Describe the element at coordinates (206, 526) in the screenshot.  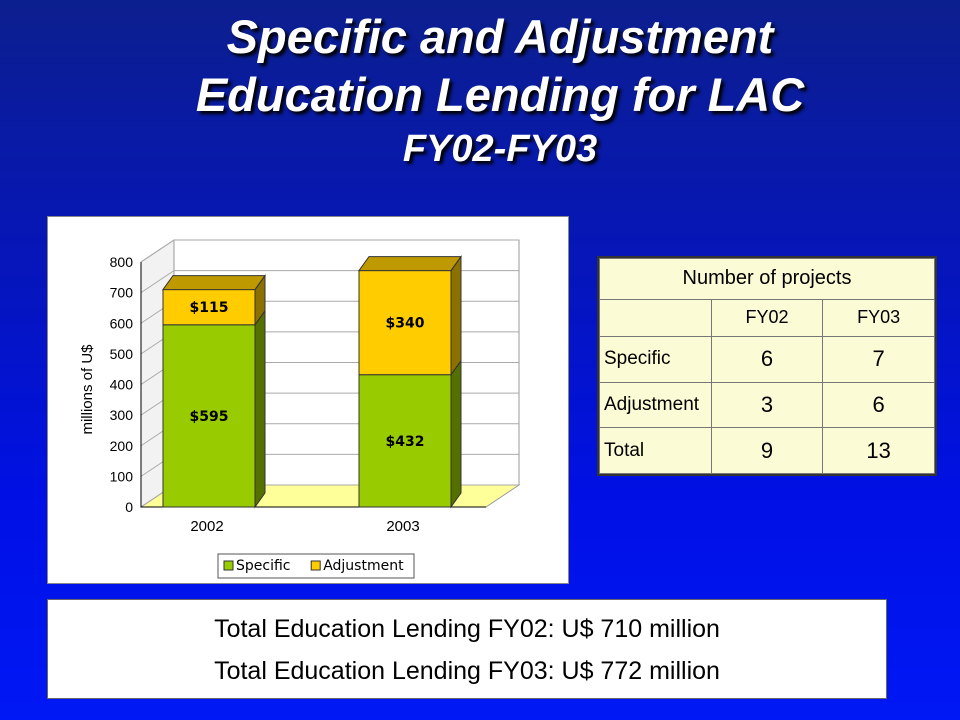
I see `x-tick-label: 2002` at that location.